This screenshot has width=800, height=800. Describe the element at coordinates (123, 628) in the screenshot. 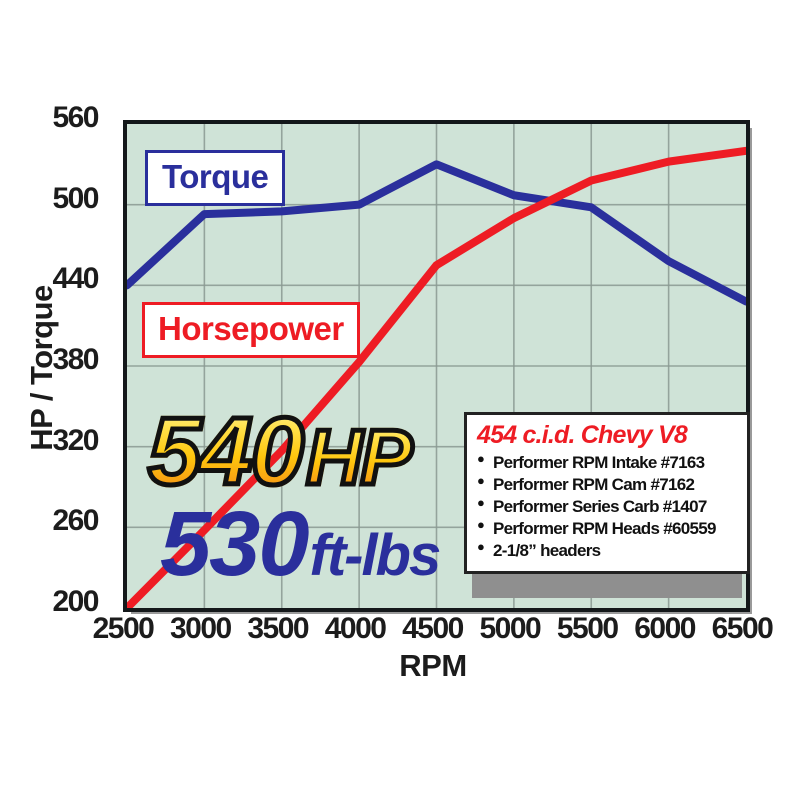

I see `x-tick-label: 2500` at that location.